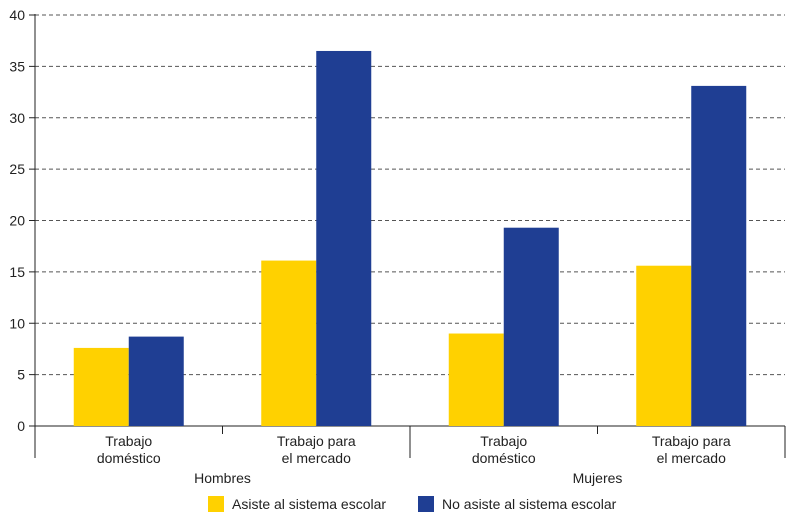 The height and width of the screenshot is (518, 787). Describe the element at coordinates (17, 272) in the screenshot. I see `y-tick-label: 15` at that location.